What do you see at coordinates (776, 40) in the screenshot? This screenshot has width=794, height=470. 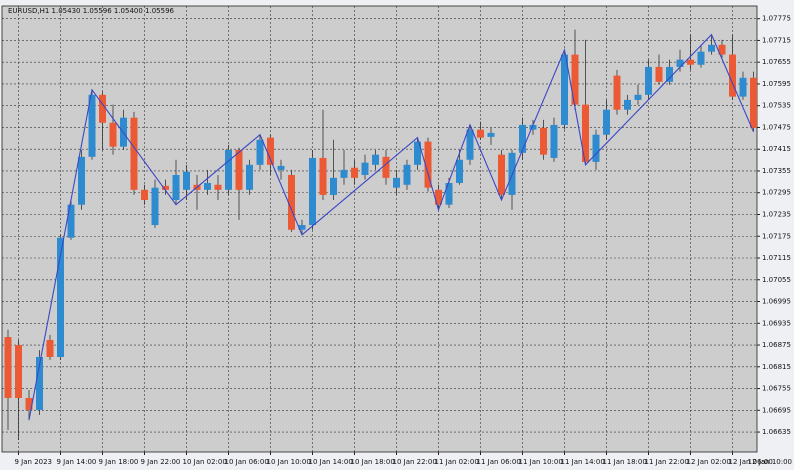 I see `y-tick-label: 1.07715` at bounding box center [776, 40].